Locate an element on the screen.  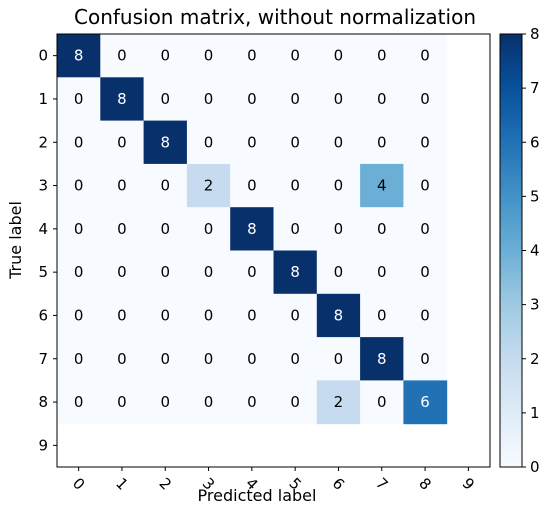
y-axis-ticks: 0 1 2 3 4 5 6 7 8 9 is located at coordinates (47, 250).